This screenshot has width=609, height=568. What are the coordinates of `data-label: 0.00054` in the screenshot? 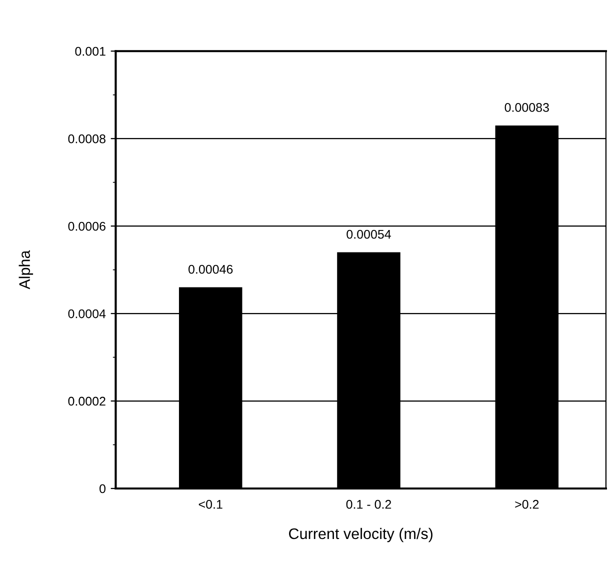 It's located at (368, 234).